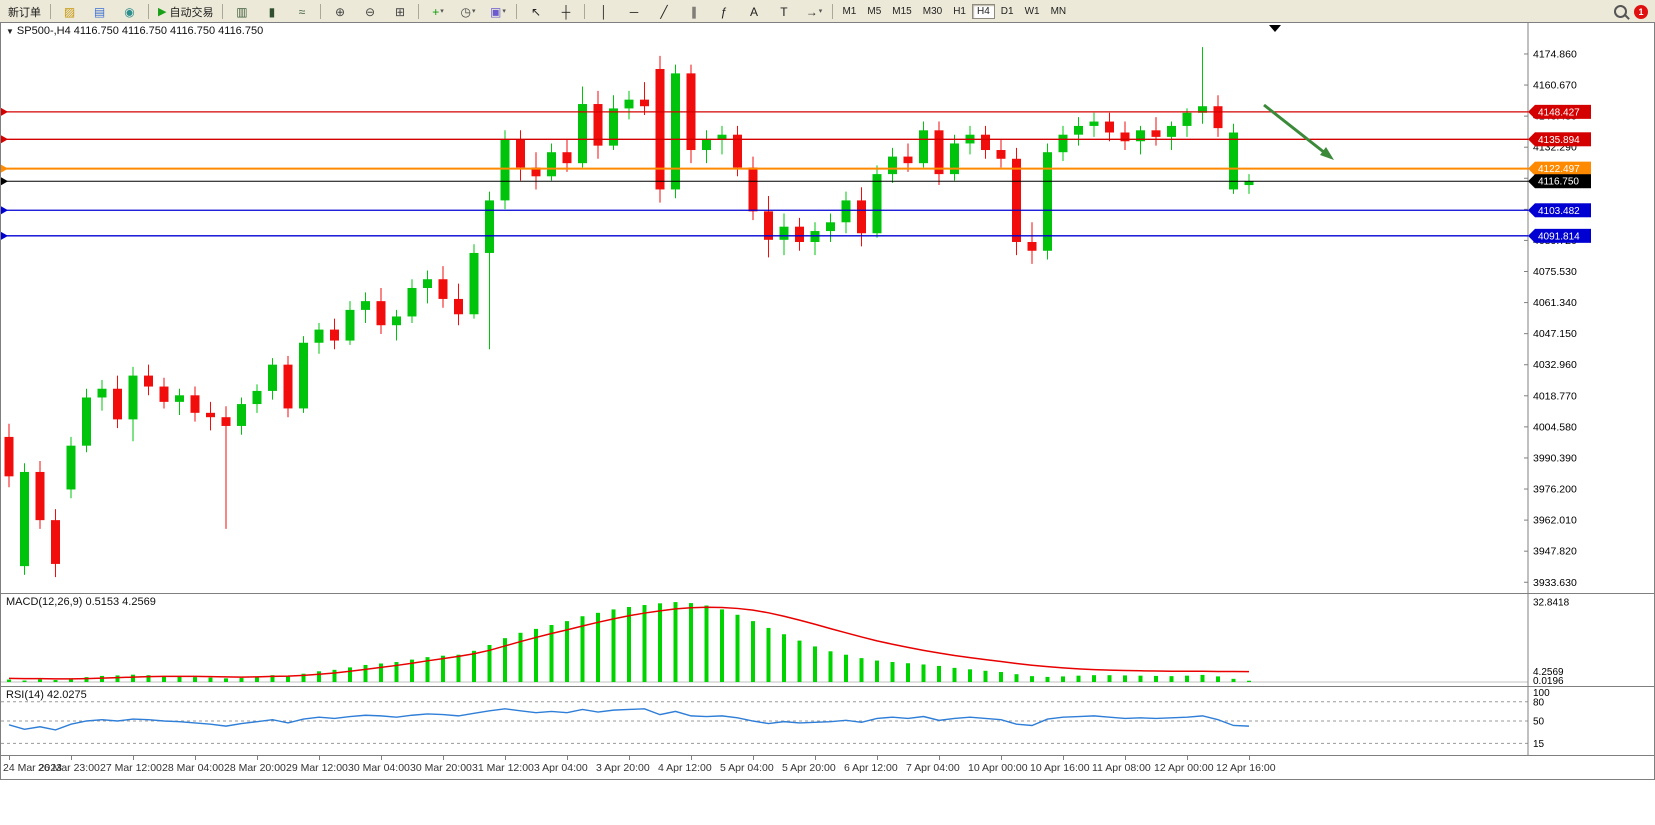 This screenshot has height=825, width=1655. What do you see at coordinates (1555, 272) in the screenshot?
I see `svg-text: 4075.530` at bounding box center [1555, 272].